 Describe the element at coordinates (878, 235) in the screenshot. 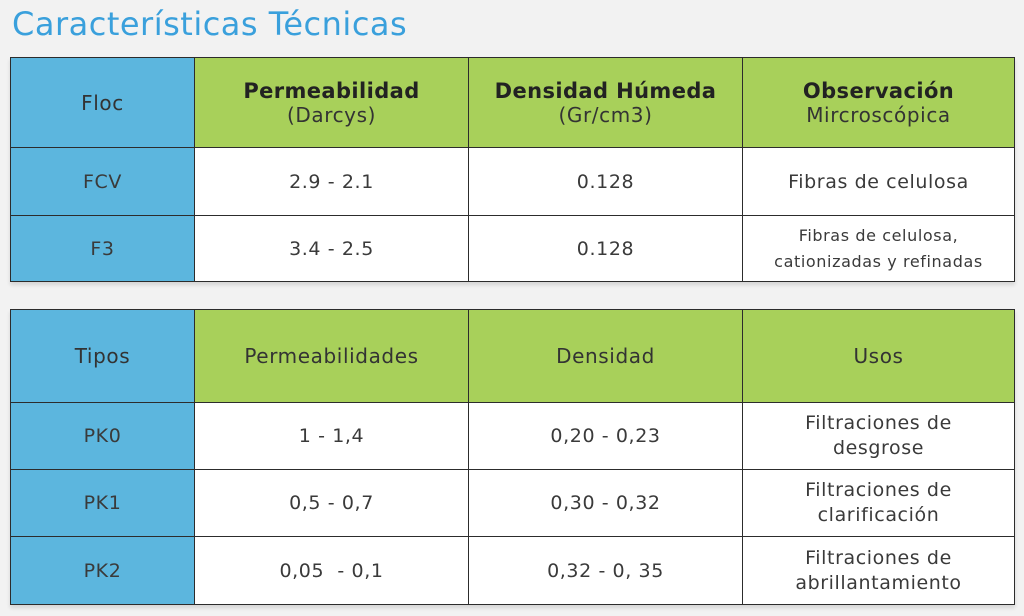

I see `observacion-value-line: Fibras de celulosa,` at that location.